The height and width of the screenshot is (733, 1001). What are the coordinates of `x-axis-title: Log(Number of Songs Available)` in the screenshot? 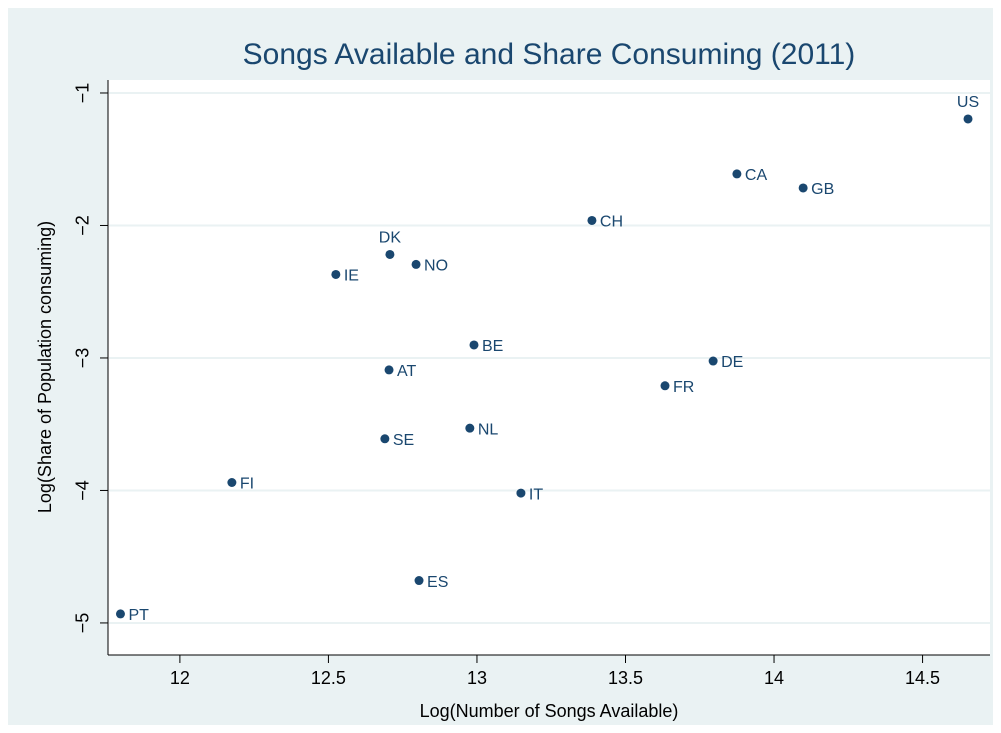 It's located at (549, 711).